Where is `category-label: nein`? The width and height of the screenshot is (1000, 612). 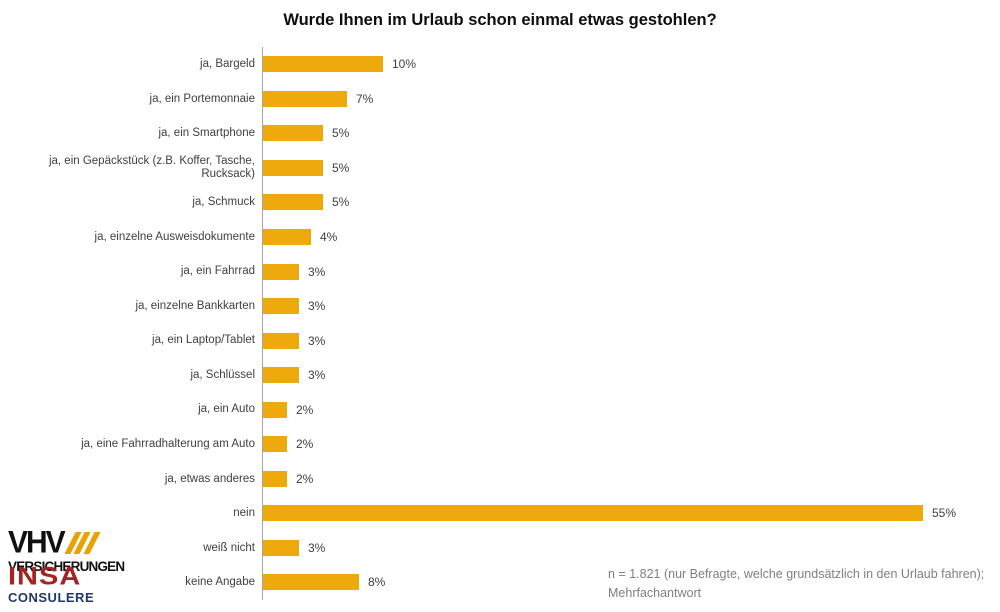
category-label: nein is located at coordinates (244, 513).